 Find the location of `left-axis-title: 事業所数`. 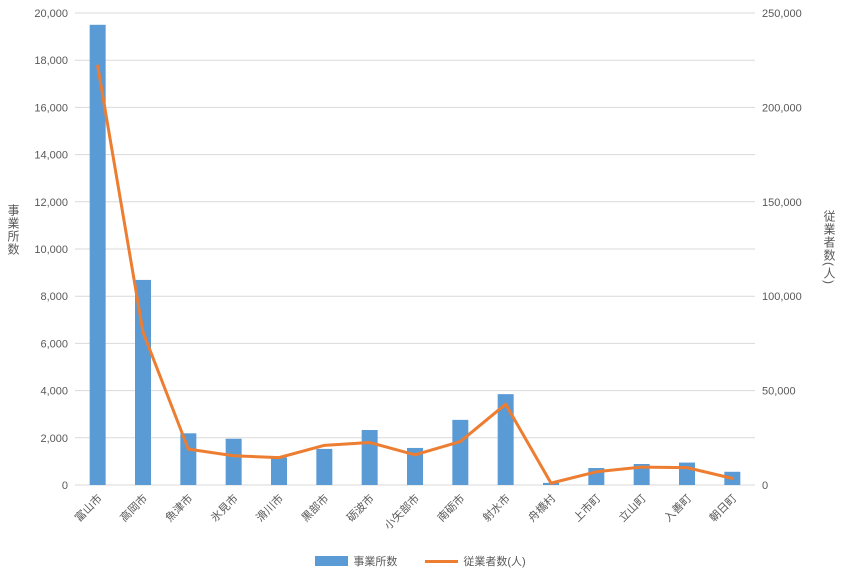

left-axis-title: 事業所数 is located at coordinates (13, 230).